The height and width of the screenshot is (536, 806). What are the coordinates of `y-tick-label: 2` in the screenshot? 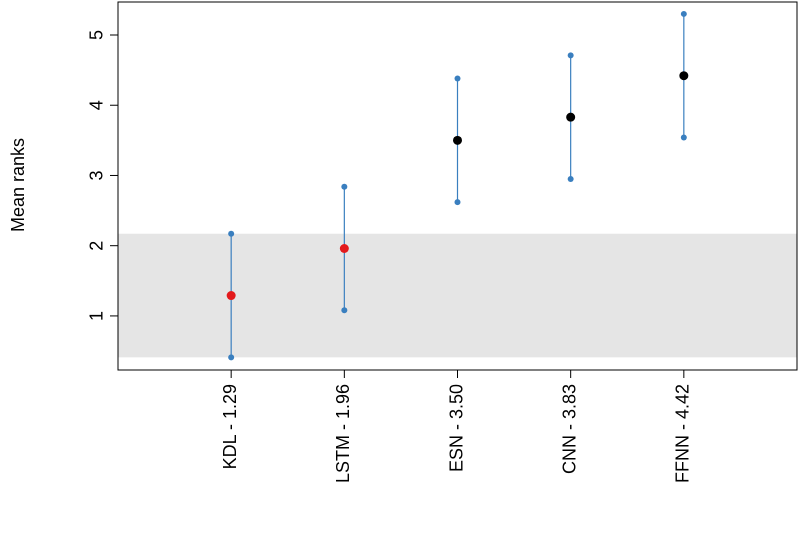 It's located at (97, 246).